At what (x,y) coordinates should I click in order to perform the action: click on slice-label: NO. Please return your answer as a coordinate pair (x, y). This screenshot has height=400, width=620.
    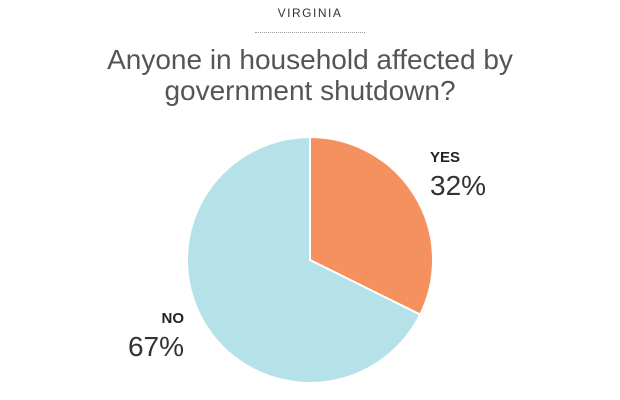
    Looking at the image, I should click on (173, 318).